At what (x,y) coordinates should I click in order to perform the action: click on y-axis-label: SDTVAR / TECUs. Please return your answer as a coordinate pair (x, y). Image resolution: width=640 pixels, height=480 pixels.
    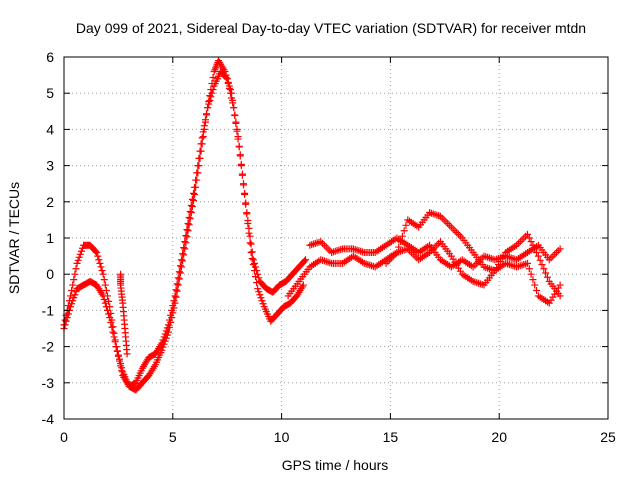
    Looking at the image, I should click on (14, 238).